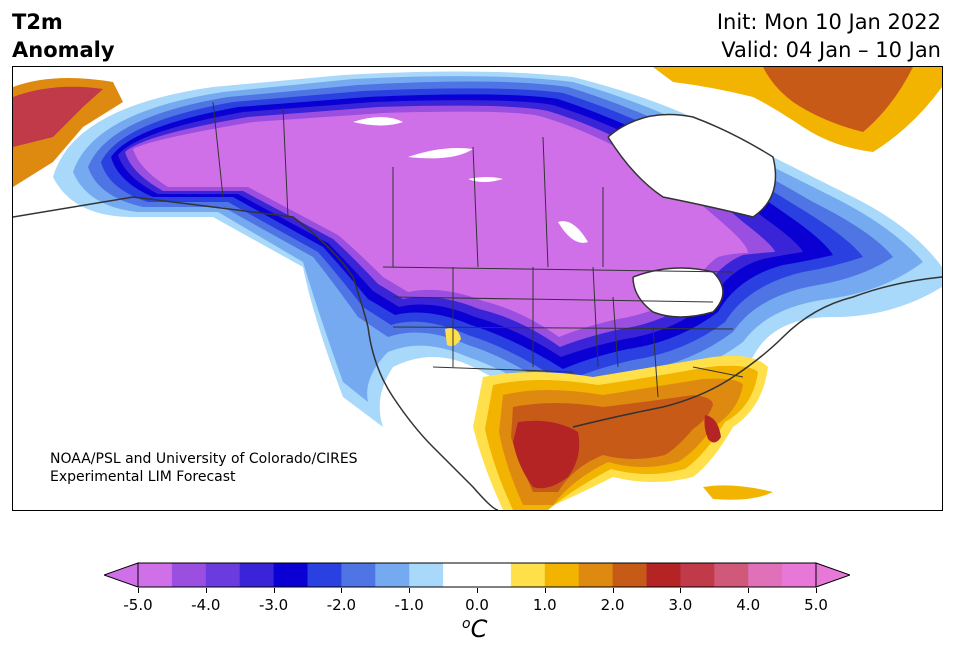 This screenshot has height=655, width=953. What do you see at coordinates (479, 629) in the screenshot?
I see `unit-letter: C` at bounding box center [479, 629].